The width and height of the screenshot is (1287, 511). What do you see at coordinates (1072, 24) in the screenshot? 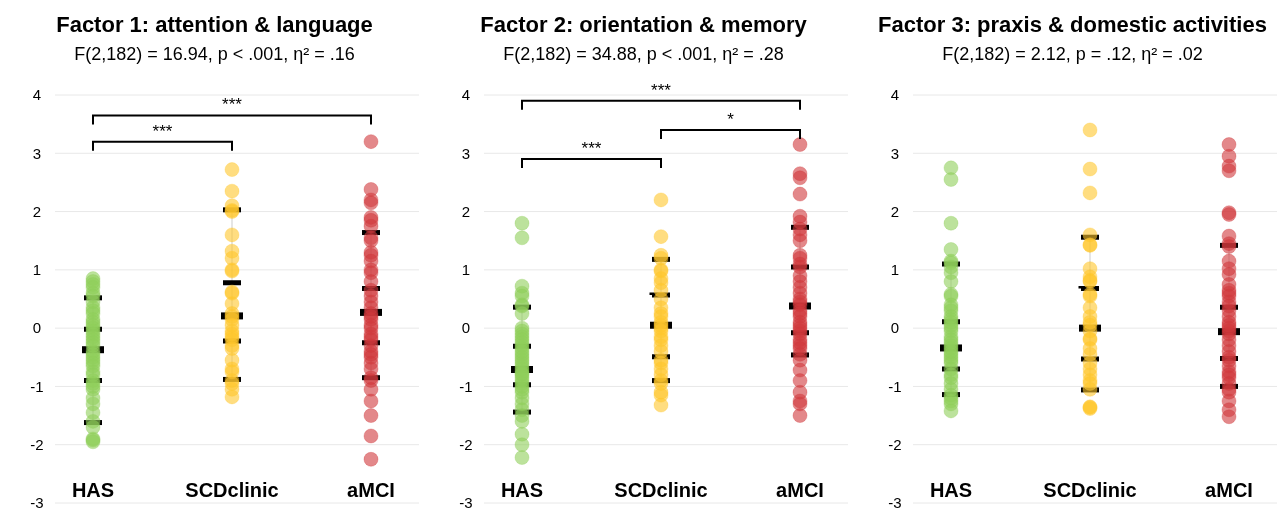
I see `chart-title: Factor 3: praxis & domestic activities` at bounding box center [1072, 24].